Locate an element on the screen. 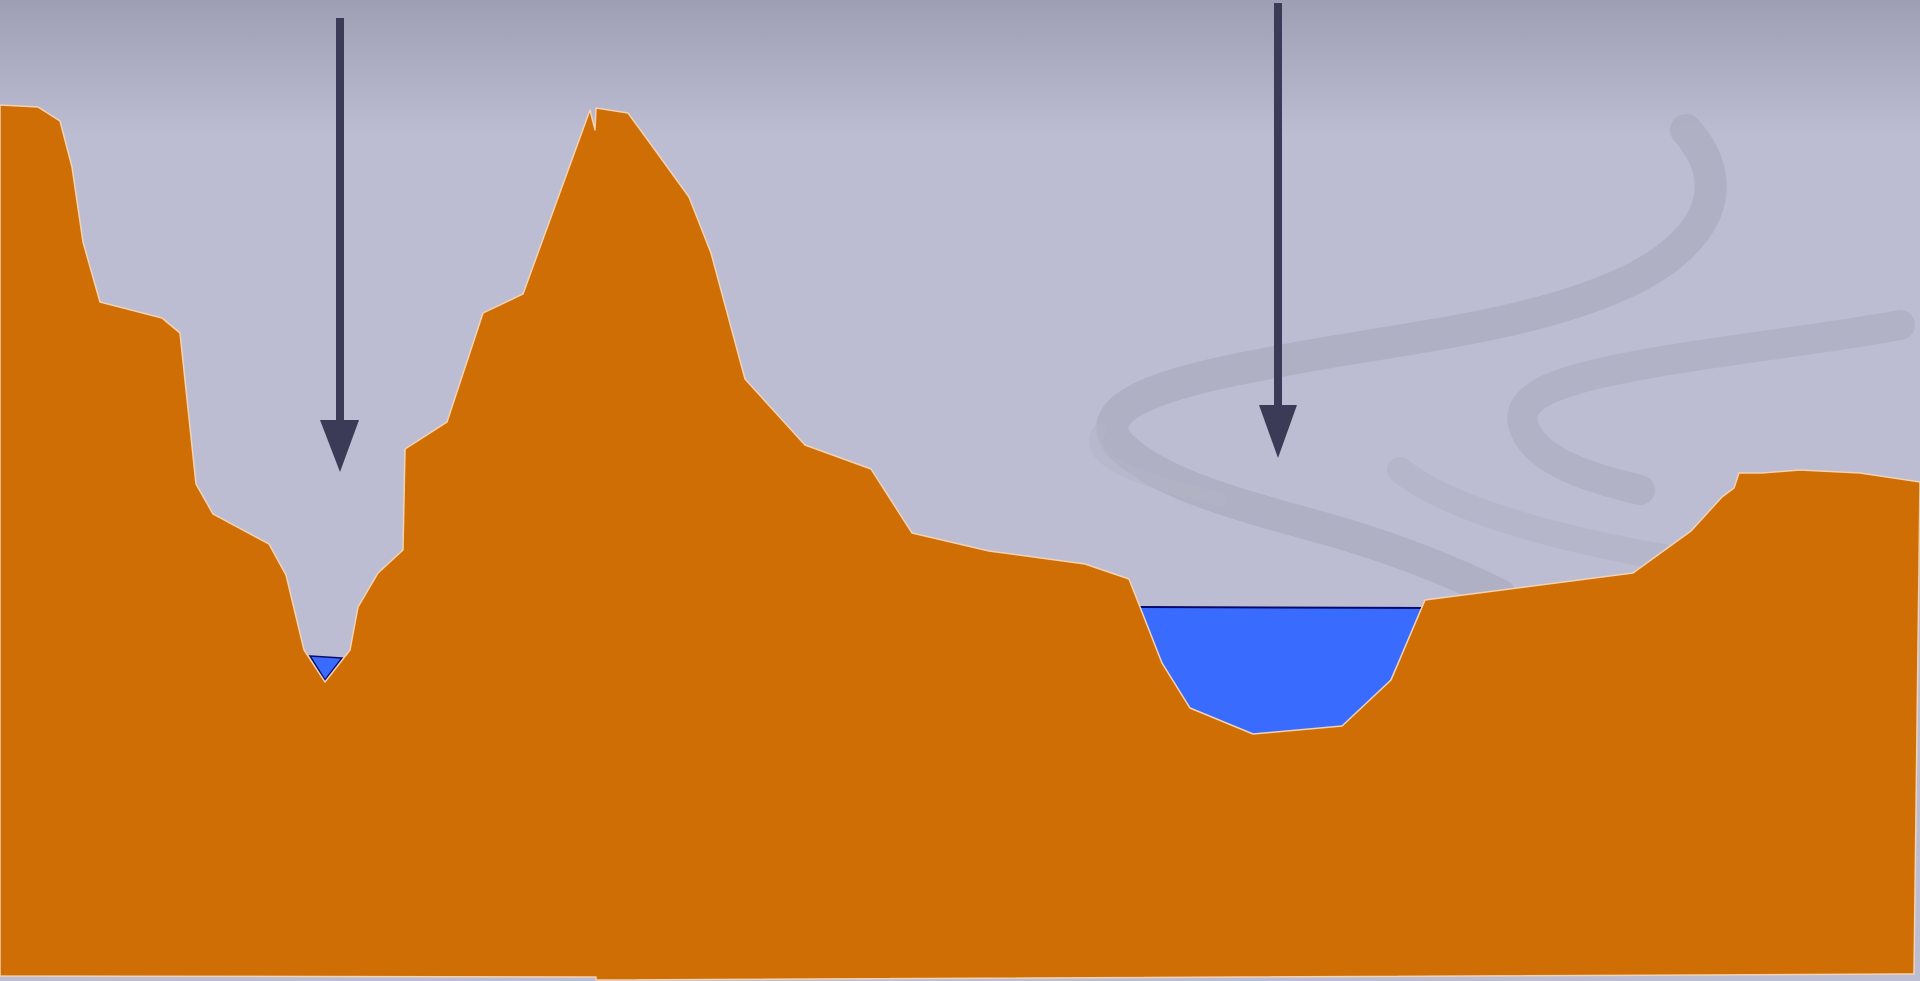  water-pool is located at coordinates (326, 668).